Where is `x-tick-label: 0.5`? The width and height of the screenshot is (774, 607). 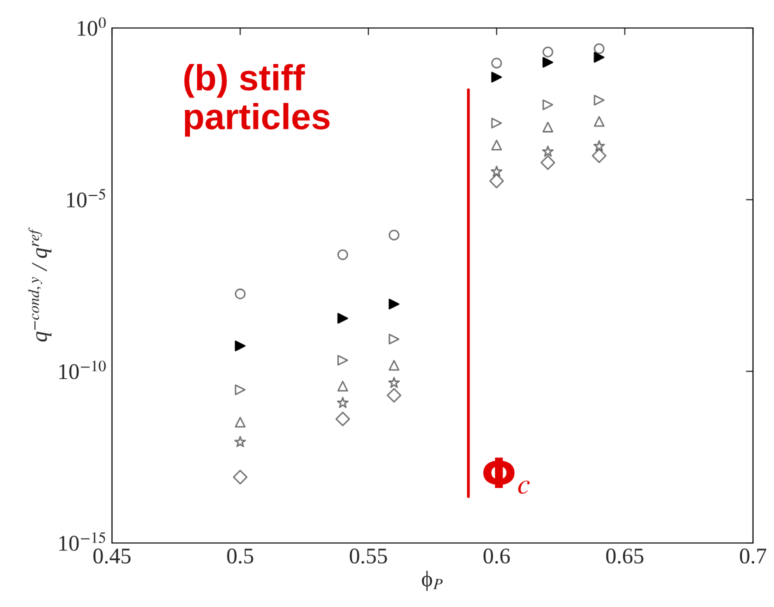
x-tick-label: 0.5 is located at coordinates (240, 556).